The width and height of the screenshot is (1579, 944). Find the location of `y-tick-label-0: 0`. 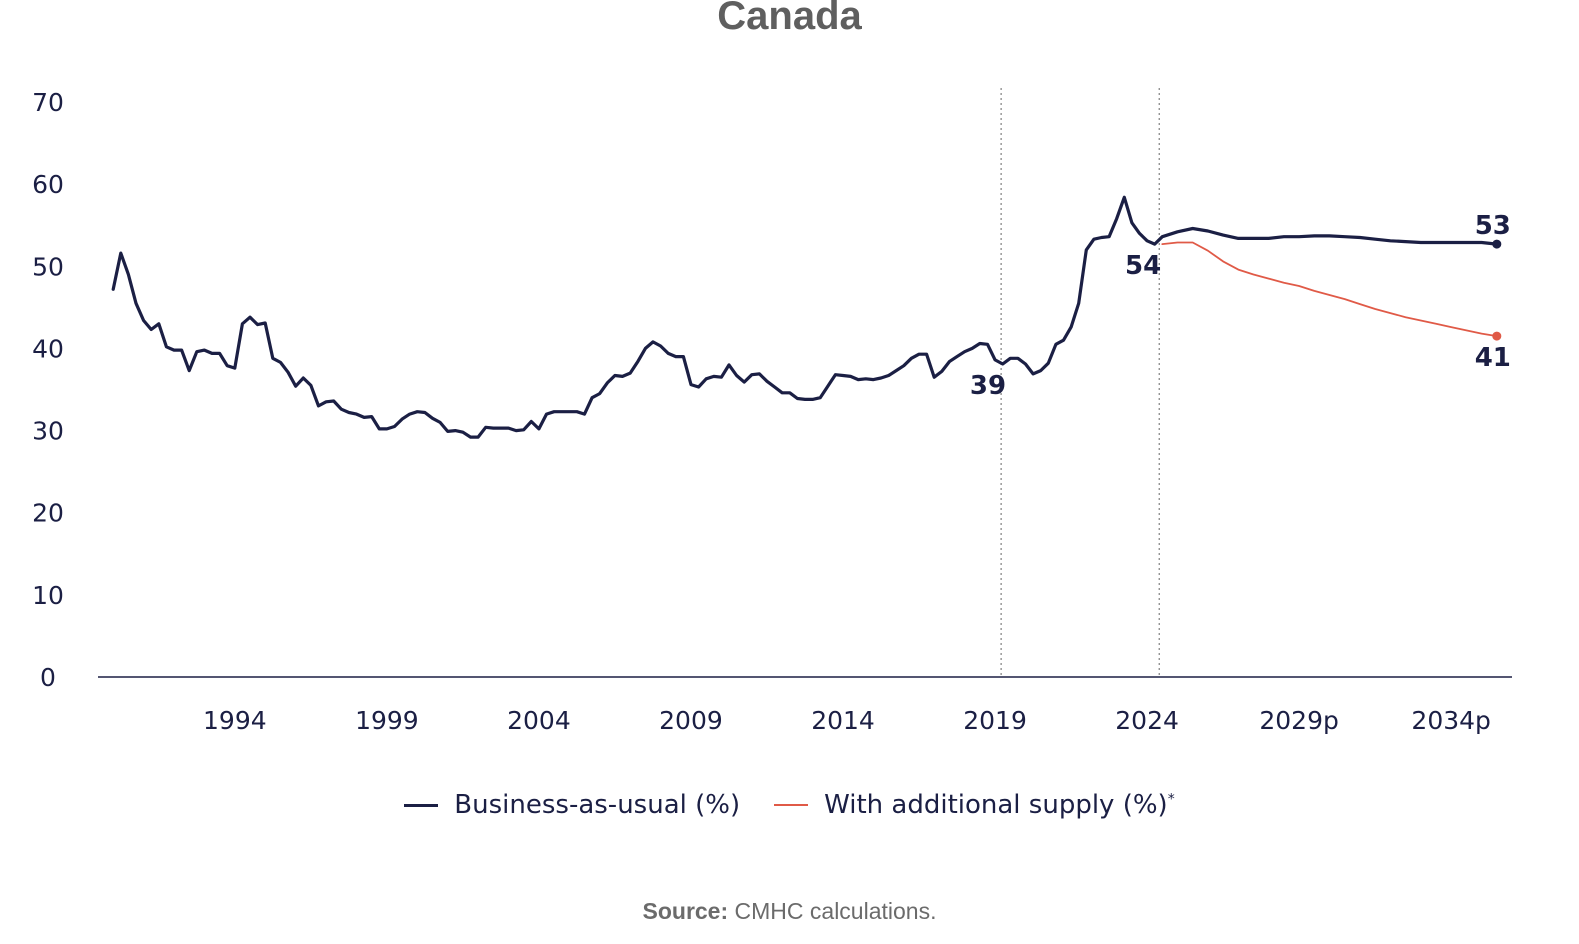

y-tick-label-0: 0 is located at coordinates (48, 677).